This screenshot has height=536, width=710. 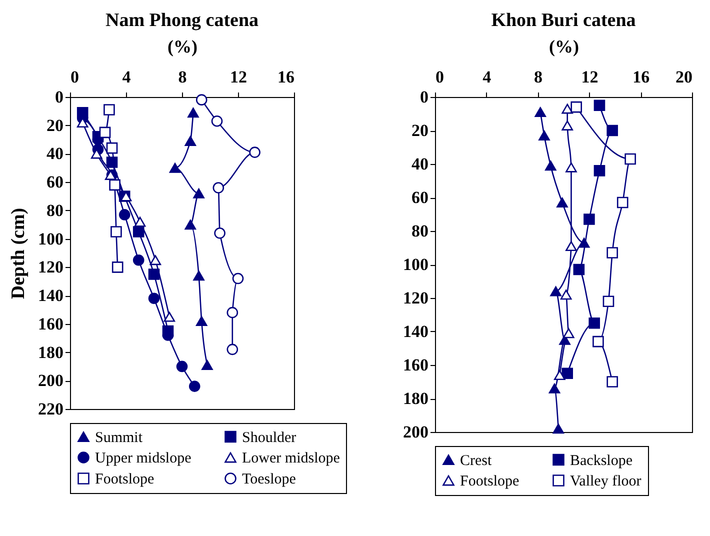 What do you see at coordinates (684, 77) in the screenshot?
I see `x-tick-label: 20` at bounding box center [684, 77].